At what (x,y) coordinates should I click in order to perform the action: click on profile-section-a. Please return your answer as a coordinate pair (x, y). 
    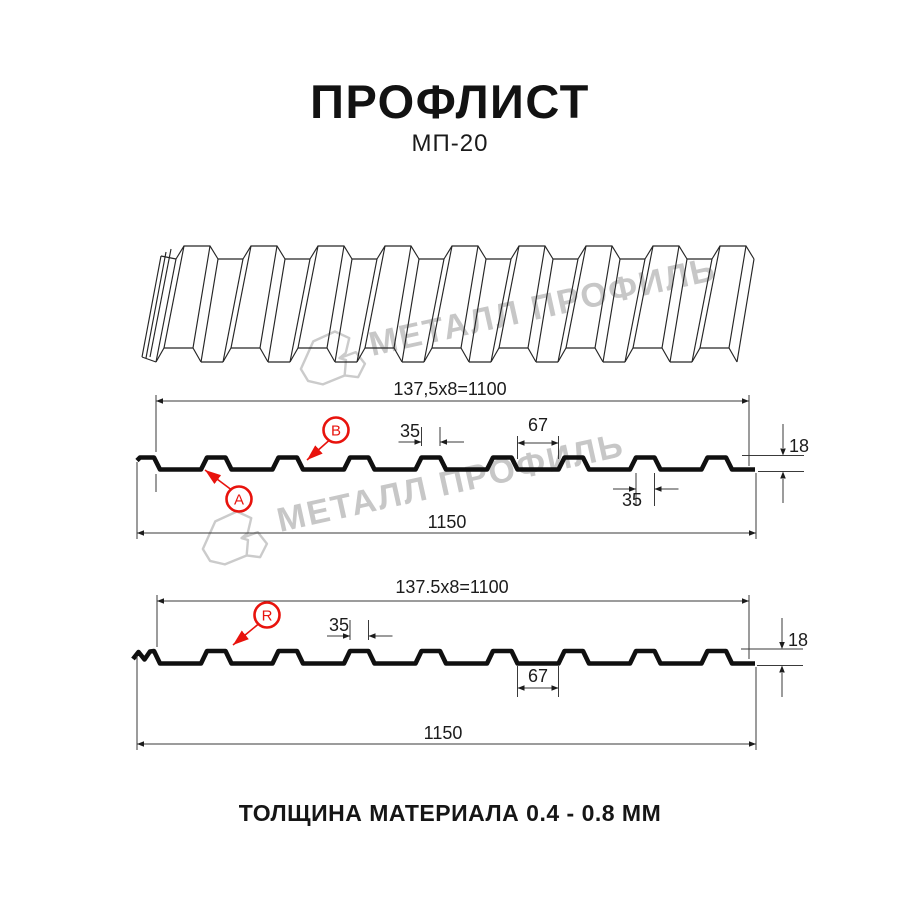
    Looking at the image, I should click on (445, 463).